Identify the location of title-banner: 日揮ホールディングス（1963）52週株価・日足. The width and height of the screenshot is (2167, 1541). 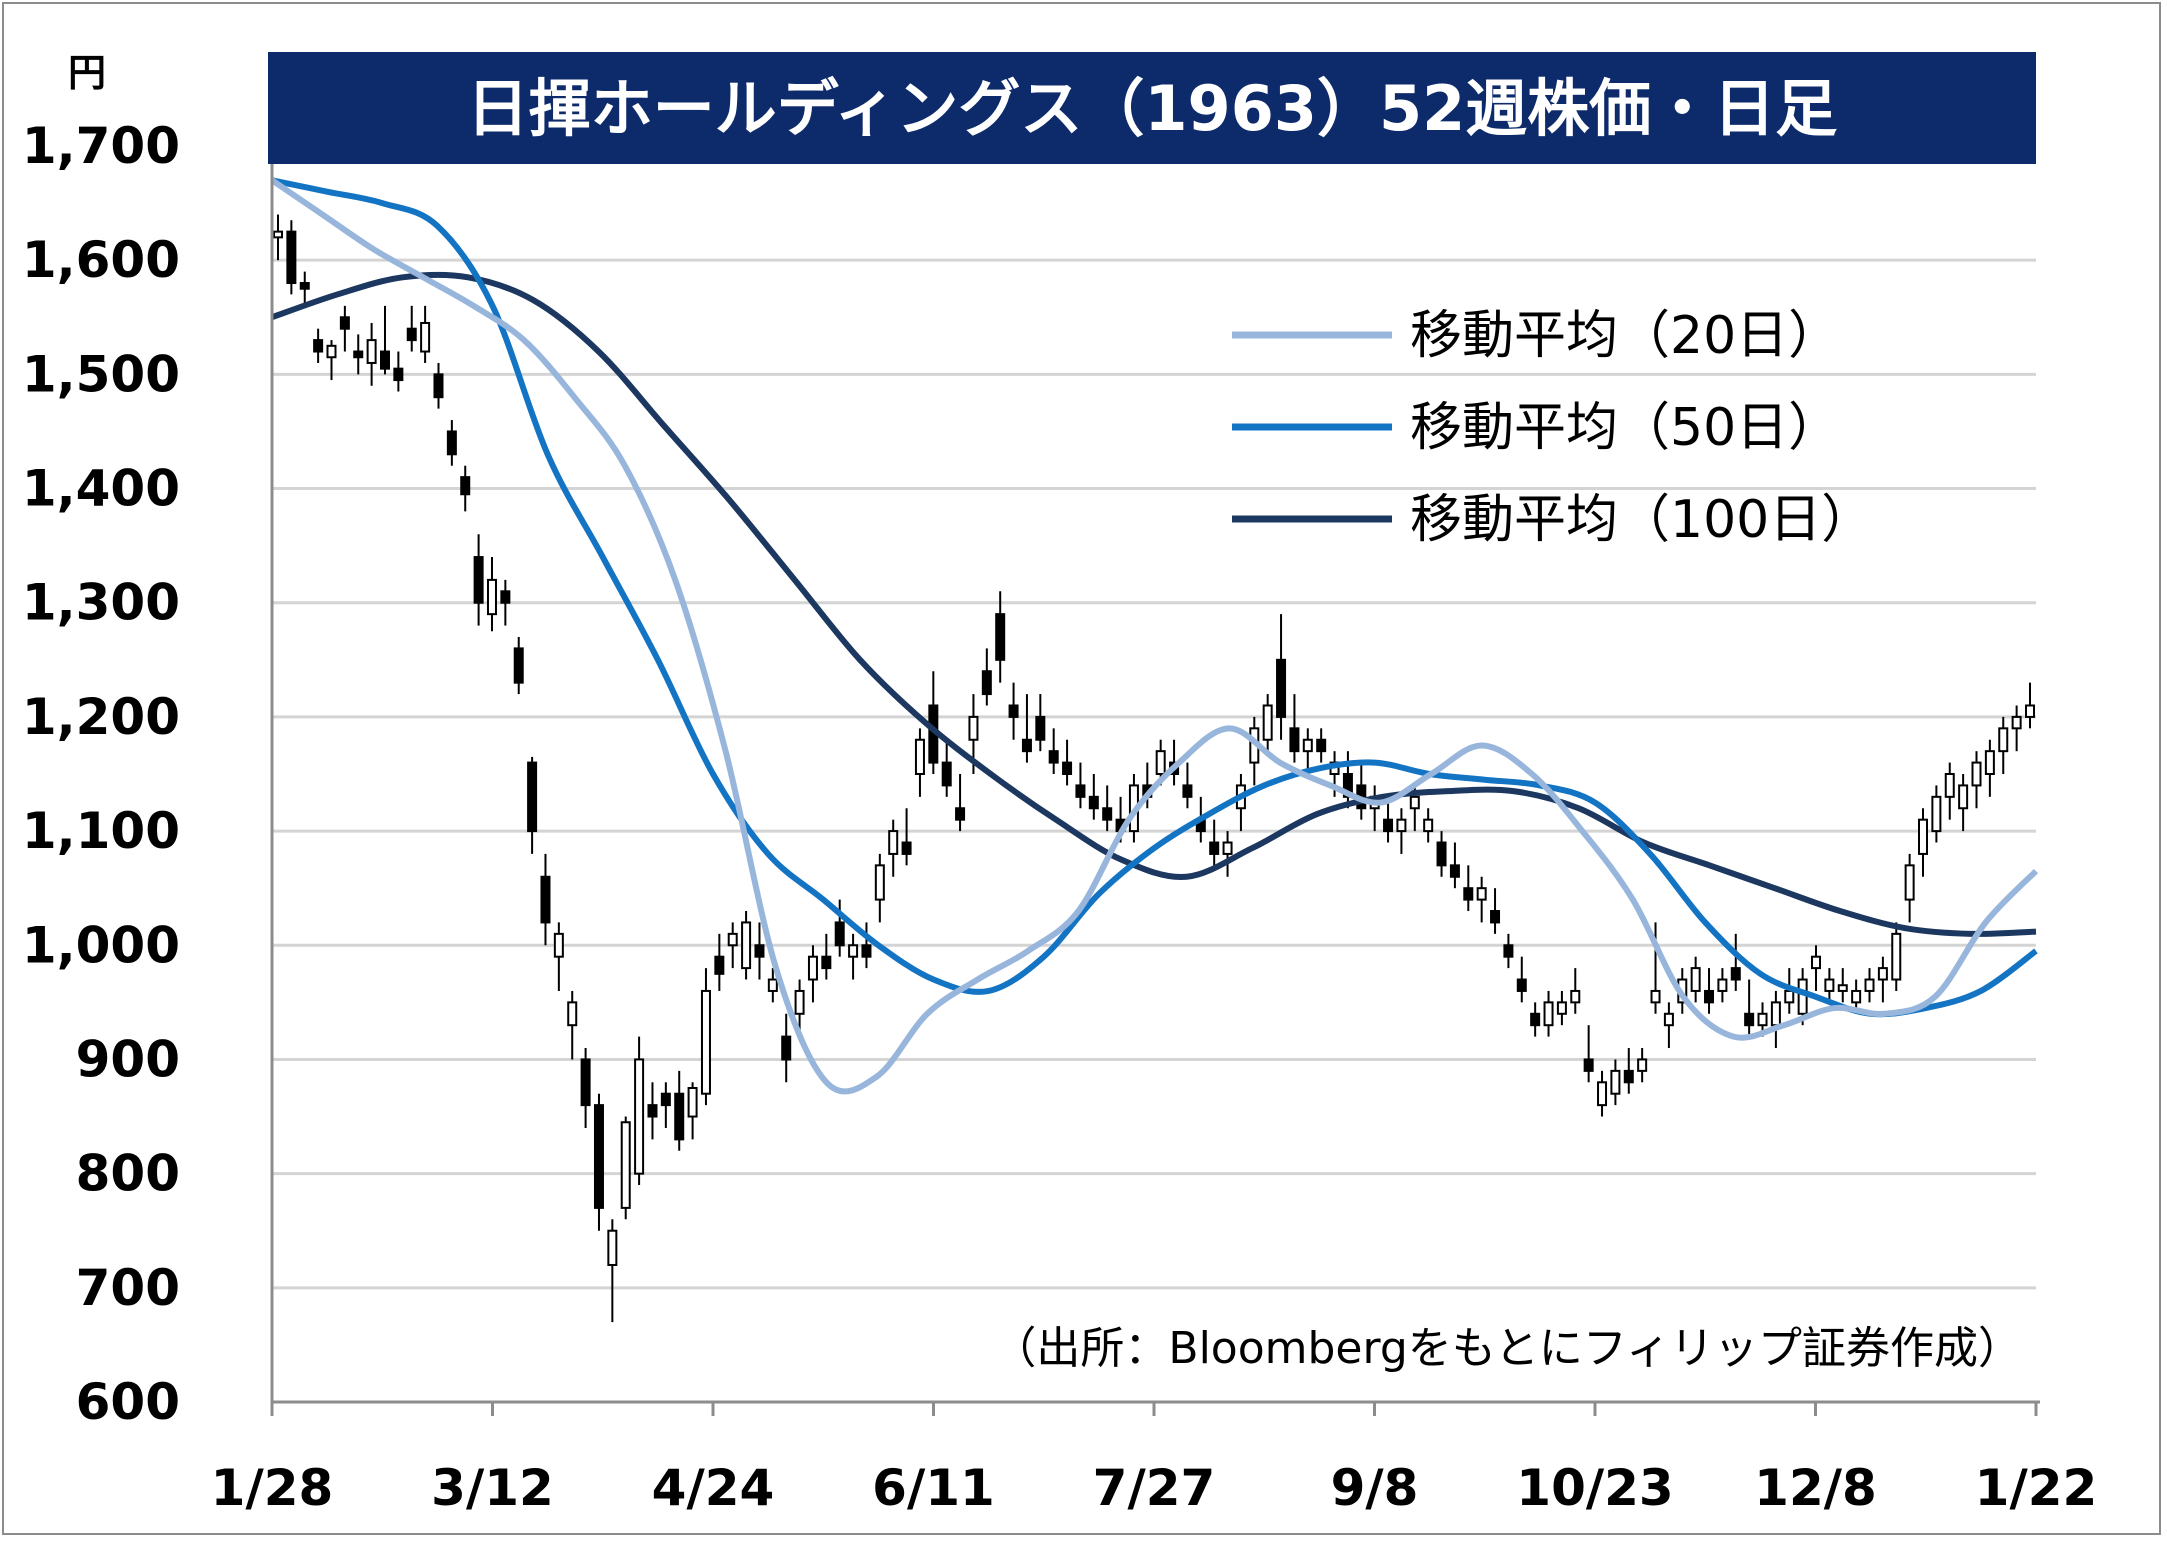
(1152, 108).